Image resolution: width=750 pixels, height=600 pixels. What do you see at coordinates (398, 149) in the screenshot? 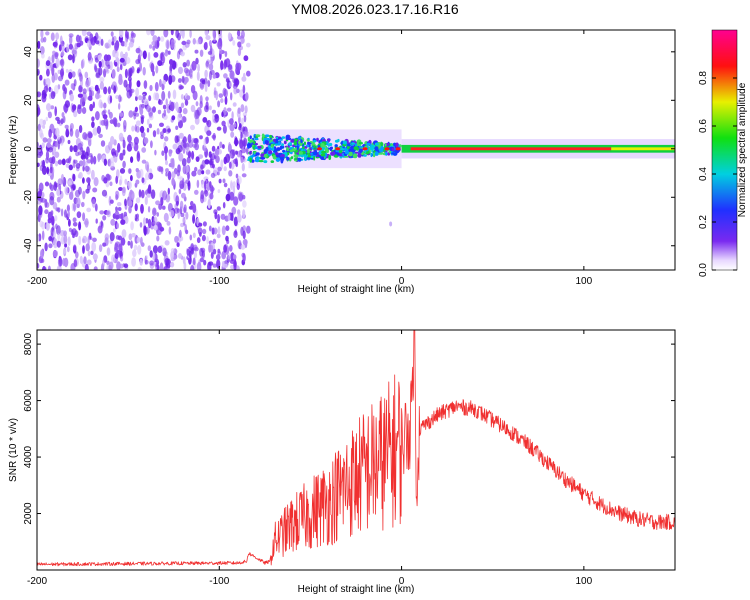
I see `hot-spot` at bounding box center [398, 149].